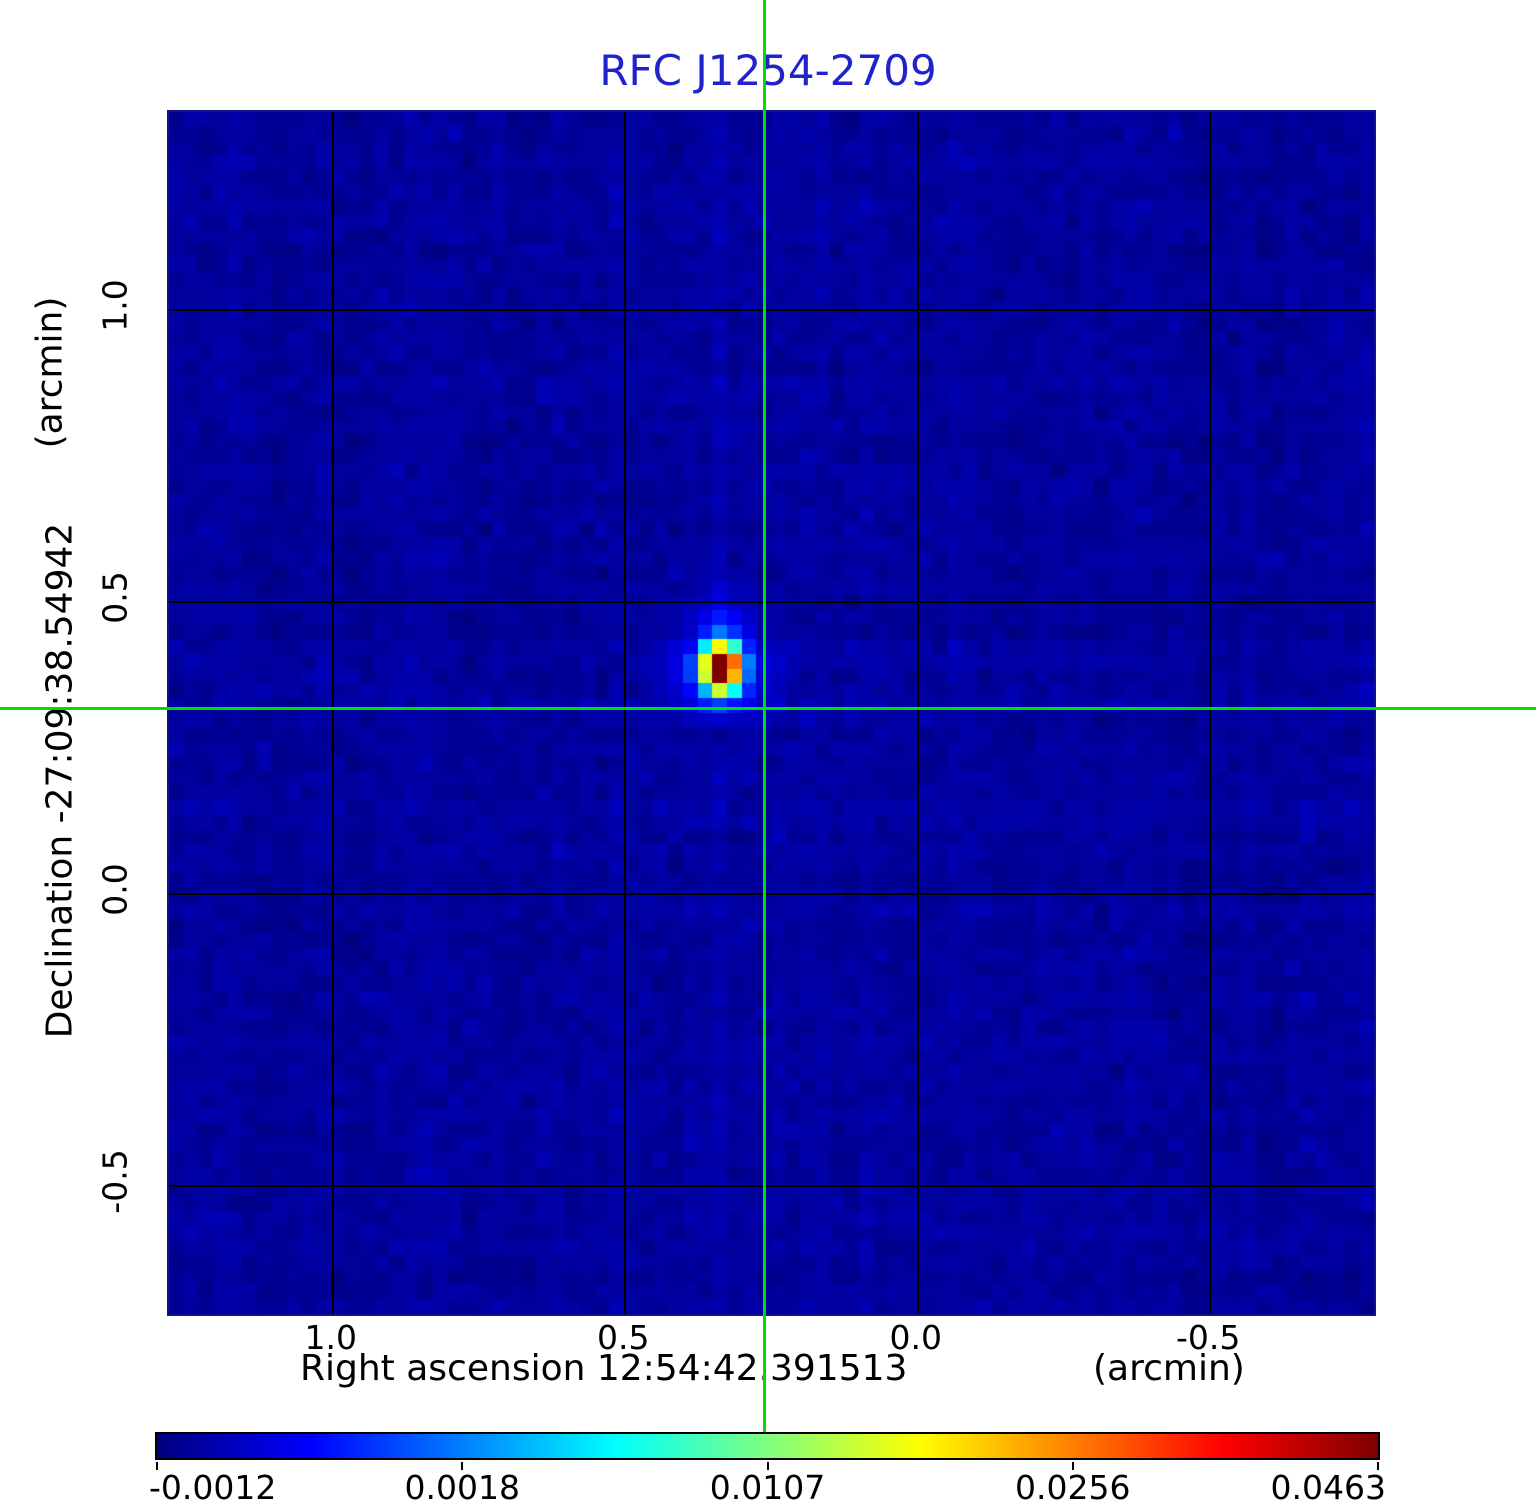 The height and width of the screenshot is (1511, 1536). I want to click on colorbar-tick-label: 0.0463, so click(1328, 1487).